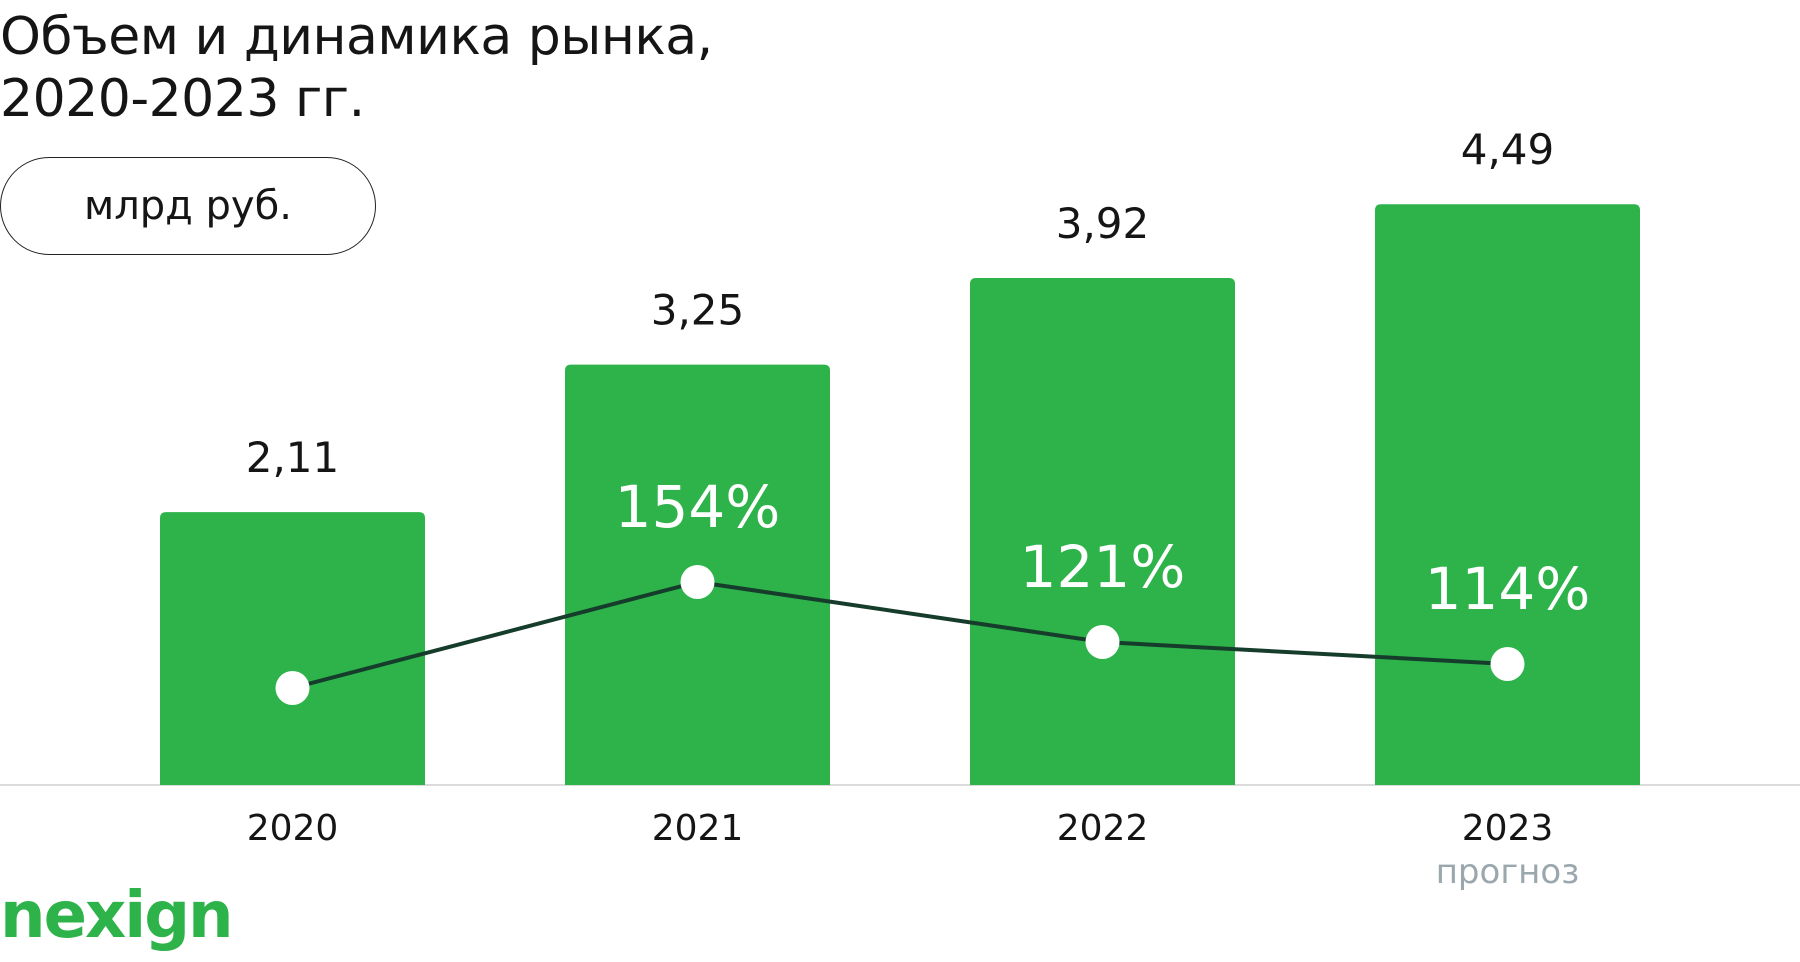 This screenshot has width=1800, height=962. What do you see at coordinates (1508, 872) in the screenshot?
I see `forecast-note: прогноз` at bounding box center [1508, 872].